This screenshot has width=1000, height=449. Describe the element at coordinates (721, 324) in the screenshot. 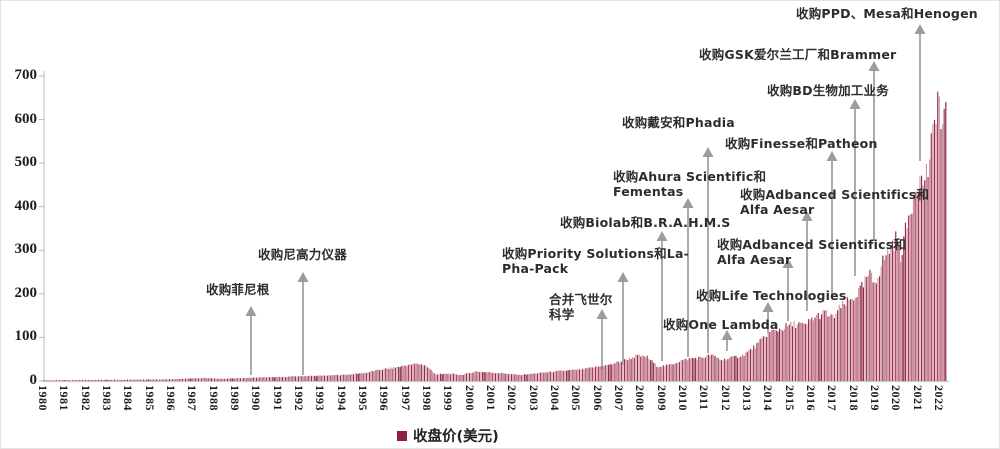

I see `annotation-onelambda: 收购One Lambda` at that location.